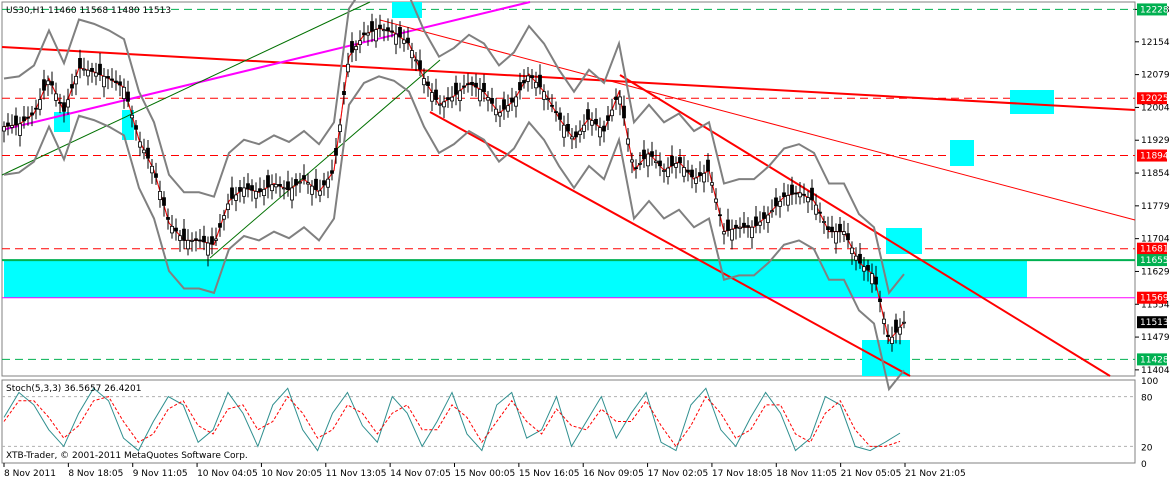 The image size is (1173, 480). Describe the element at coordinates (227, 474) in the screenshot. I see `time-tick-label: 10 Nov 04:05` at that location.